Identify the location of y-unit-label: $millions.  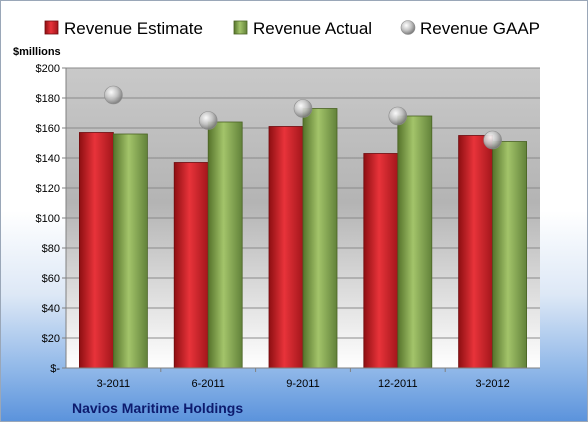
(37, 52).